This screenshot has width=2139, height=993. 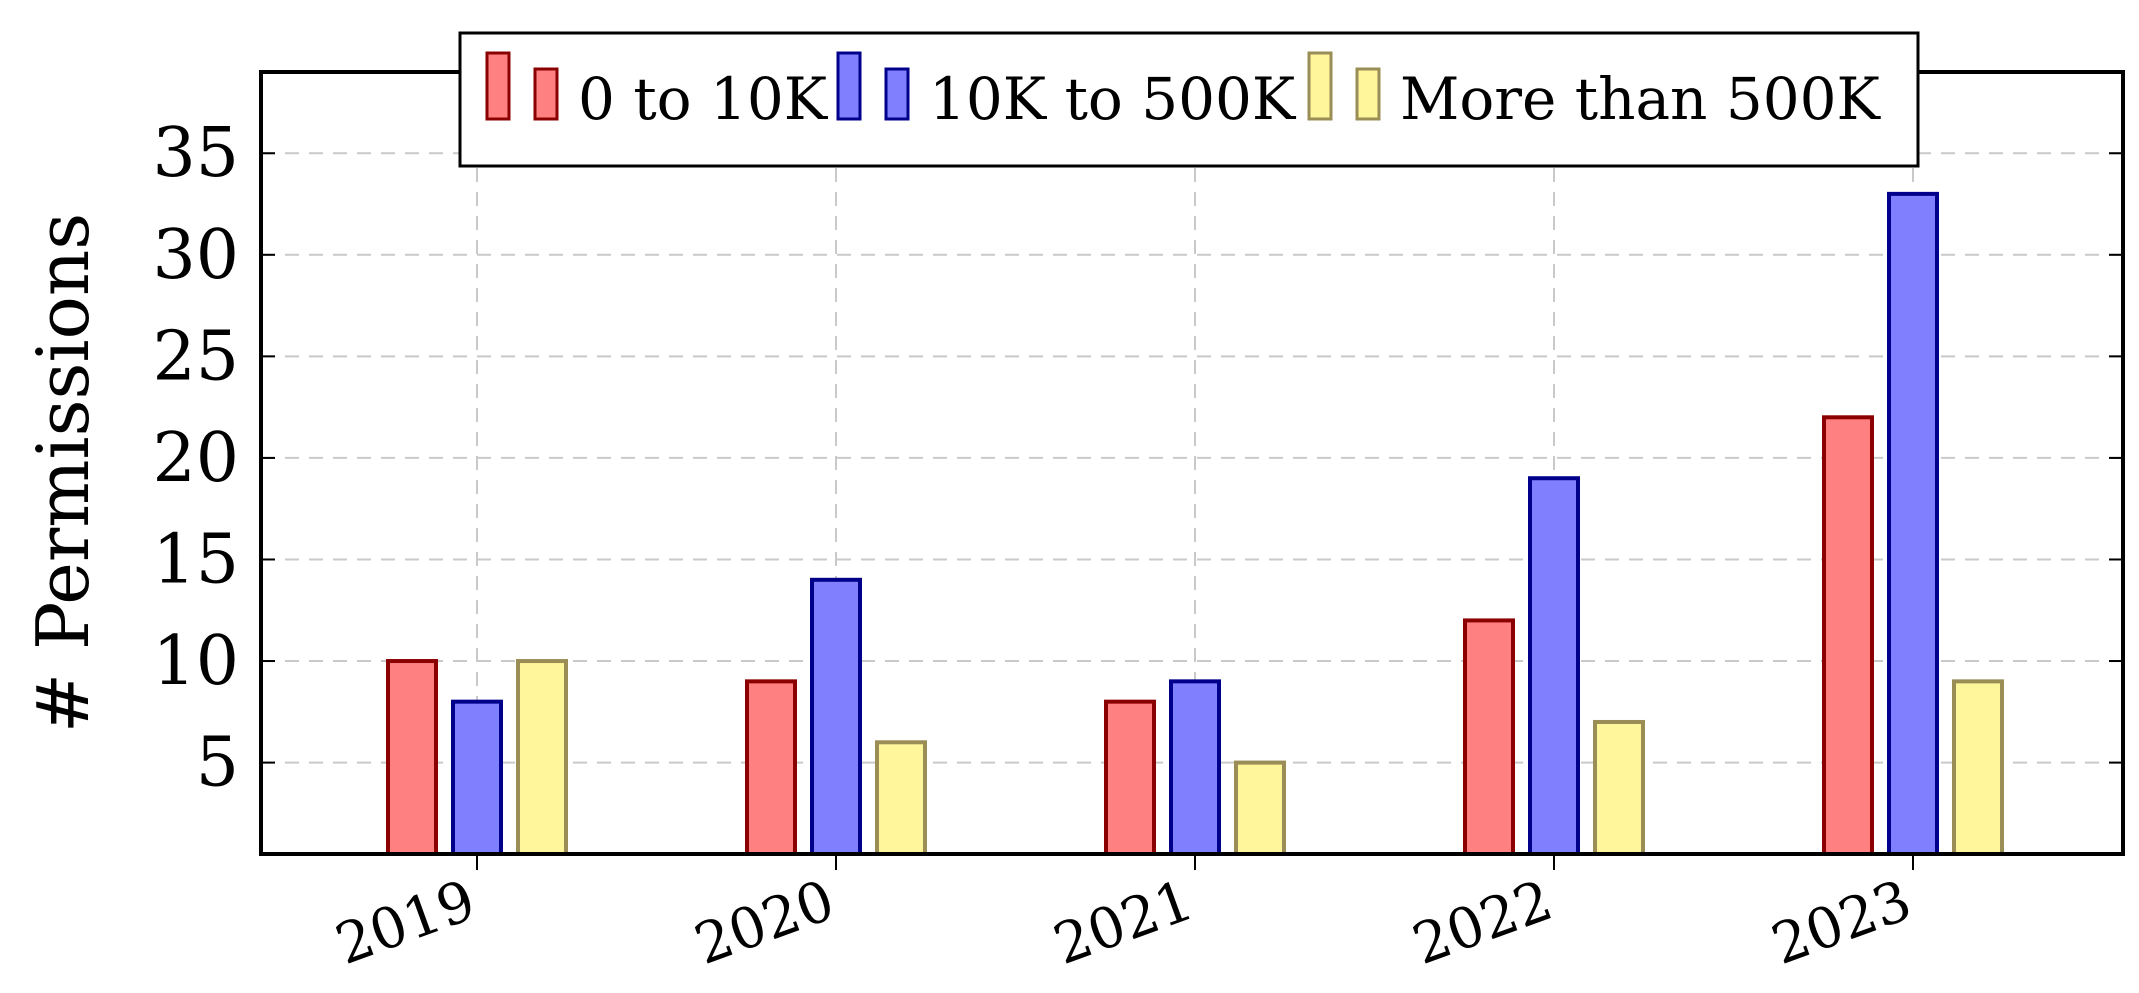 I want to click on legend-label: 10K to 500K, so click(x=1113, y=99).